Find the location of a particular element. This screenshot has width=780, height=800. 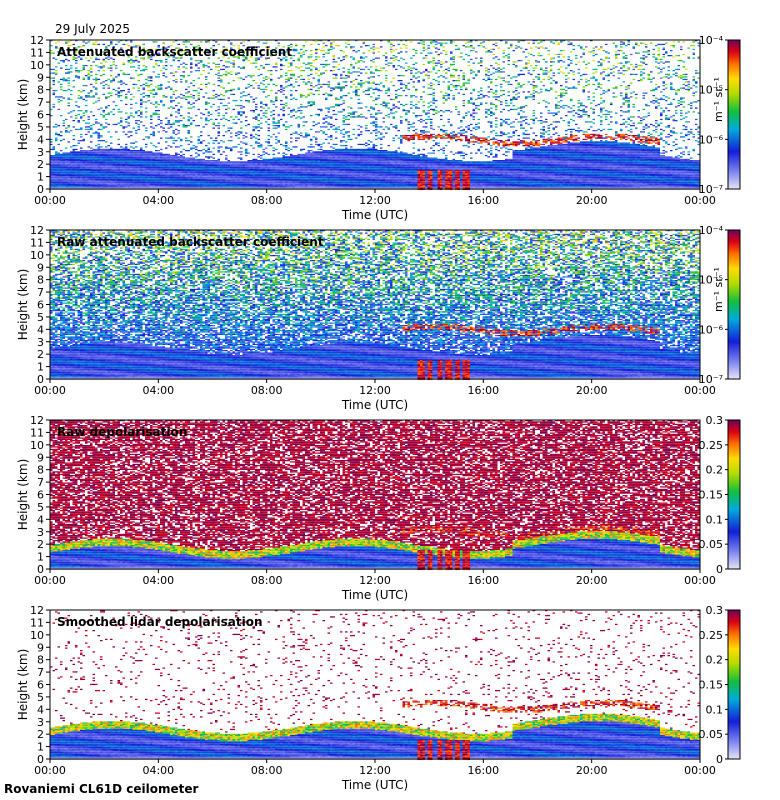

colorbar-tick-label: 0.2 is located at coordinates (715, 660).